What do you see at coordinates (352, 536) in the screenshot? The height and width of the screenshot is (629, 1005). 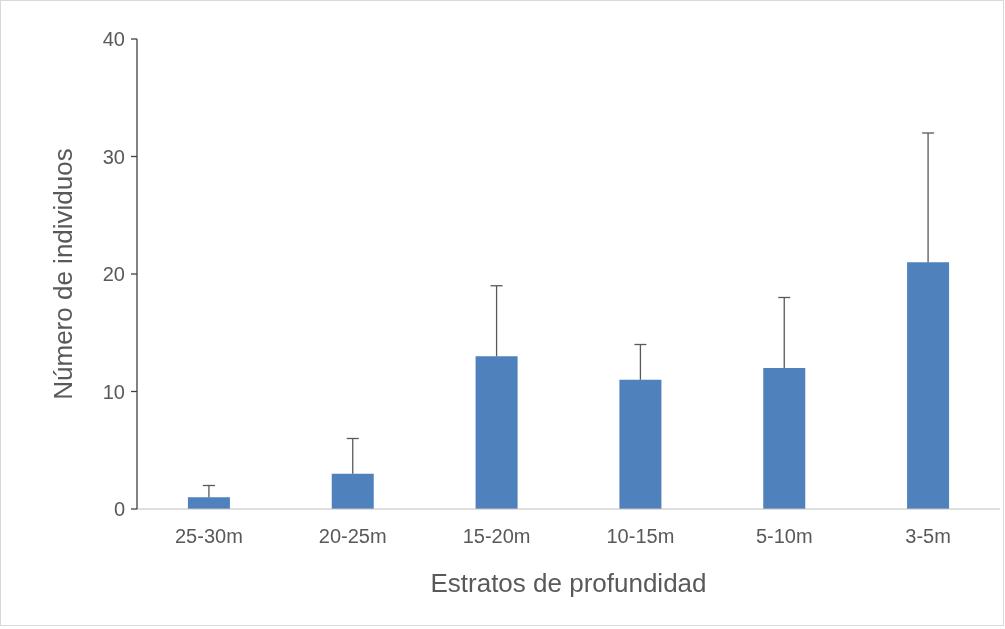 I see `x-tick-label: 20-25m` at bounding box center [352, 536].